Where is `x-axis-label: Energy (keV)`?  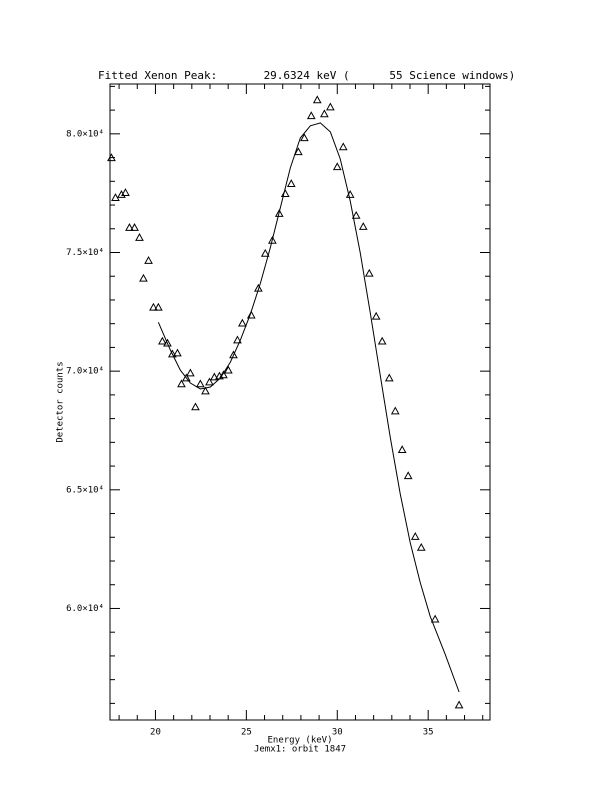 x-axis-label: Energy (keV) is located at coordinates (299, 741).